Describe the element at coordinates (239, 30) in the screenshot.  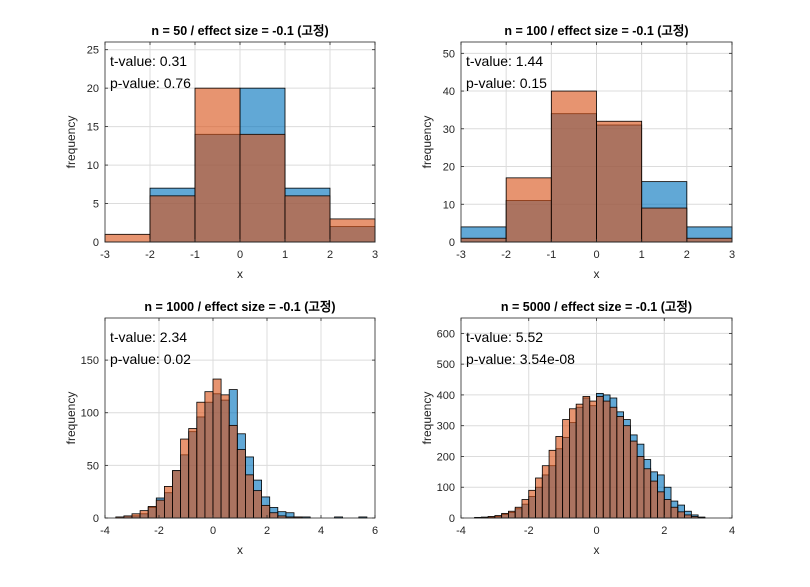
I see `chart-title: n = 50 / effect size = -0.1 (고정)` at that location.